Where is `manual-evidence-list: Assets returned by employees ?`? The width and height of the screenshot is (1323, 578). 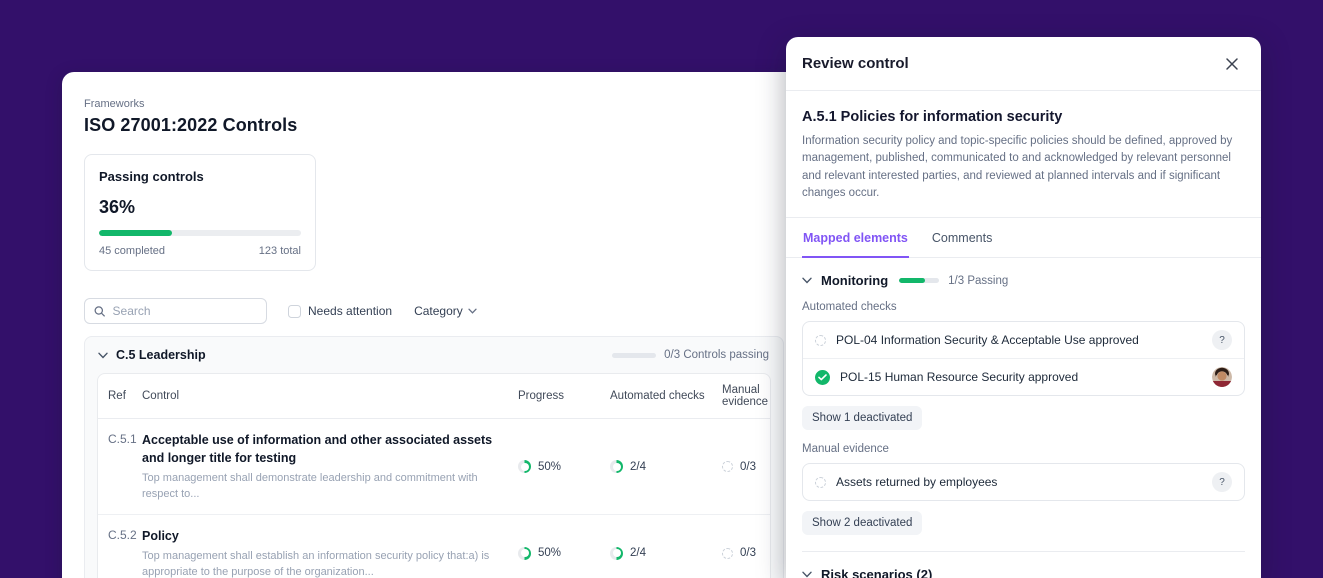
manual-evidence-list: Assets returned by employees ? is located at coordinates (1023, 482).